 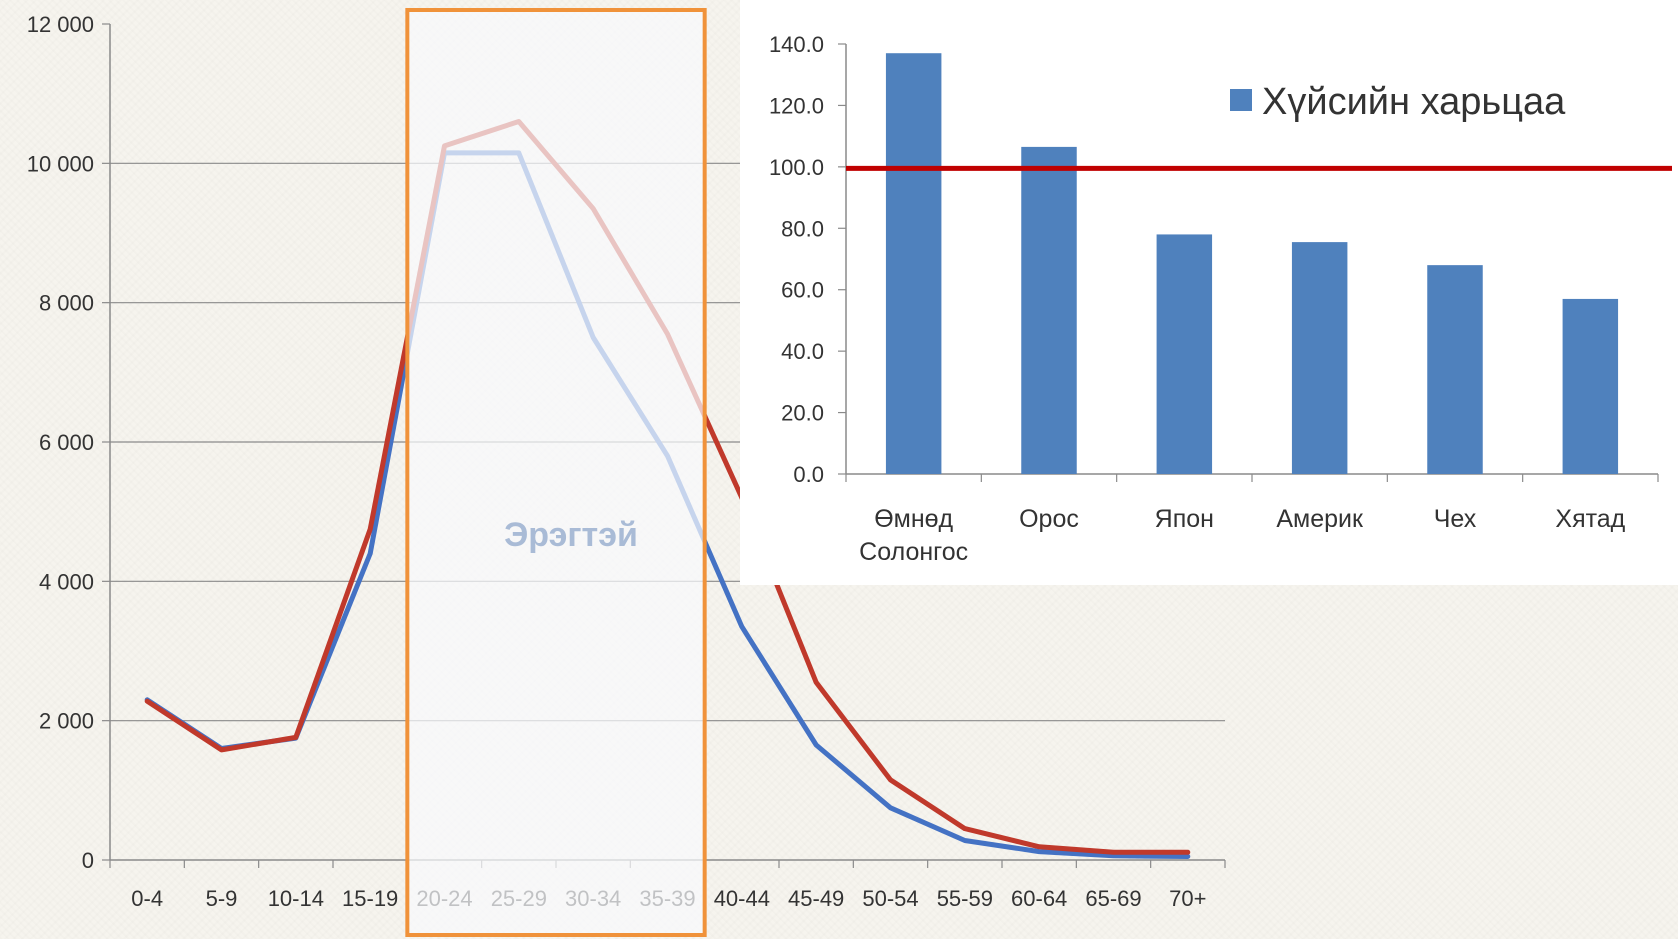 What do you see at coordinates (802, 351) in the screenshot?
I see `inset-y-tick-label: 40.0` at bounding box center [802, 351].